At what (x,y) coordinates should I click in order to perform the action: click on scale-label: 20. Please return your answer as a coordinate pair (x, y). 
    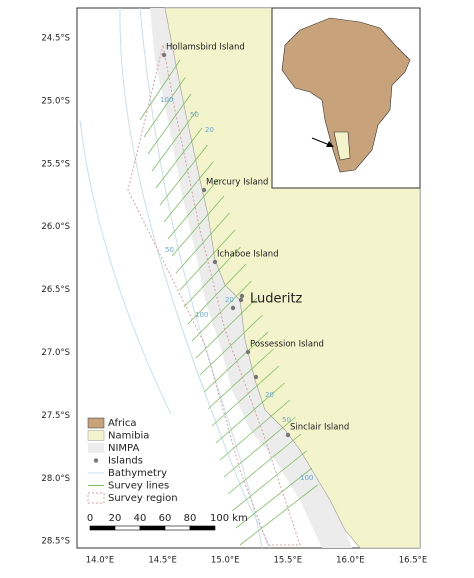
    Looking at the image, I should click on (115, 518).